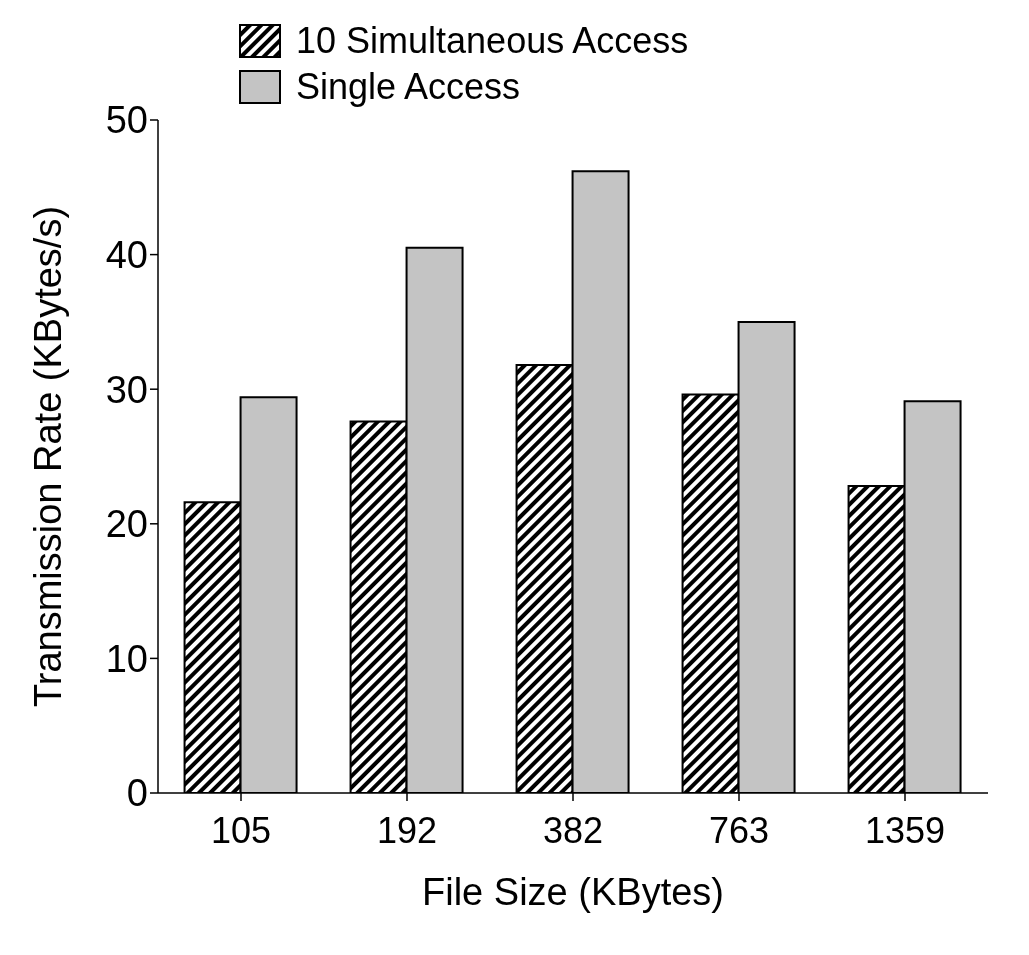  What do you see at coordinates (739, 830) in the screenshot?
I see `x-tick-label: 763` at bounding box center [739, 830].